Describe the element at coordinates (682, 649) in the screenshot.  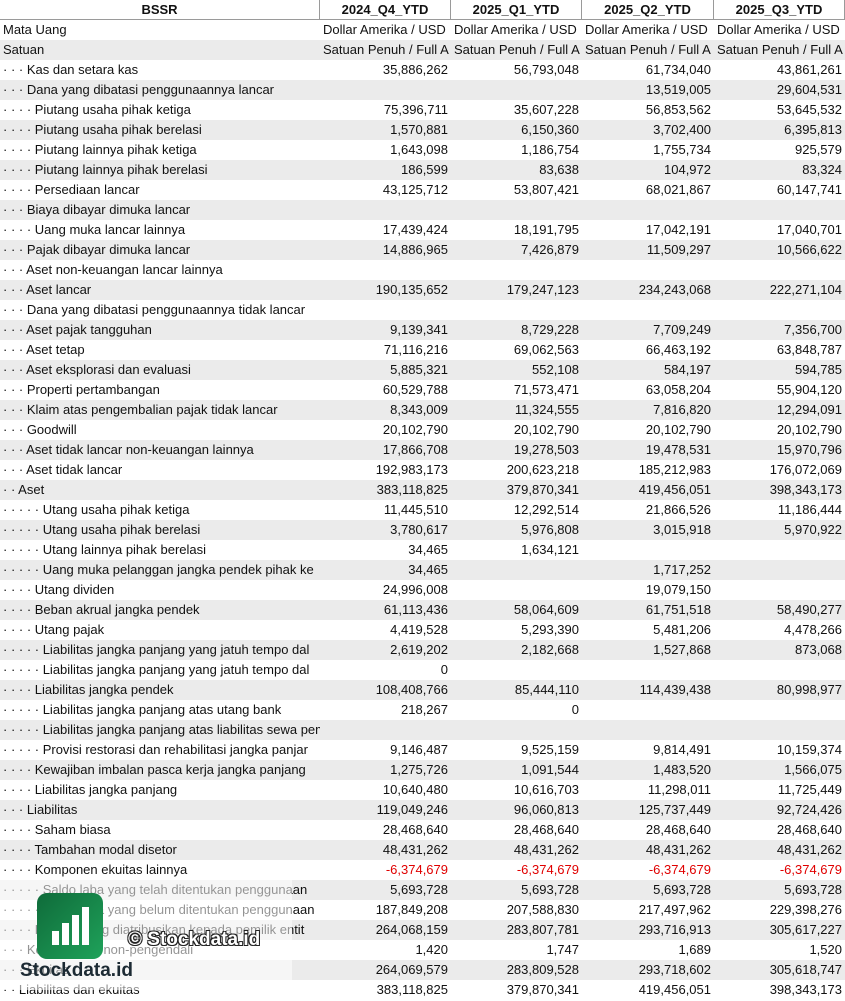
I see `cell-value: 1,527,868` at that location.